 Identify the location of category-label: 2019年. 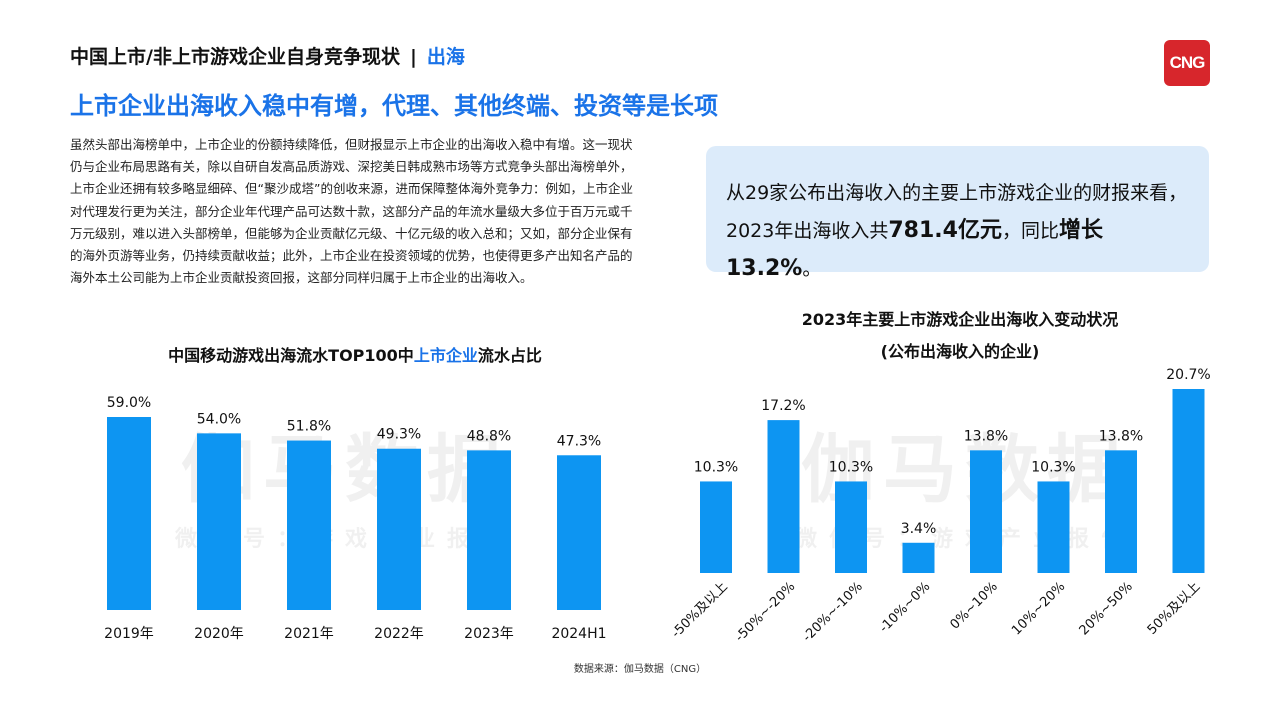
(129, 634).